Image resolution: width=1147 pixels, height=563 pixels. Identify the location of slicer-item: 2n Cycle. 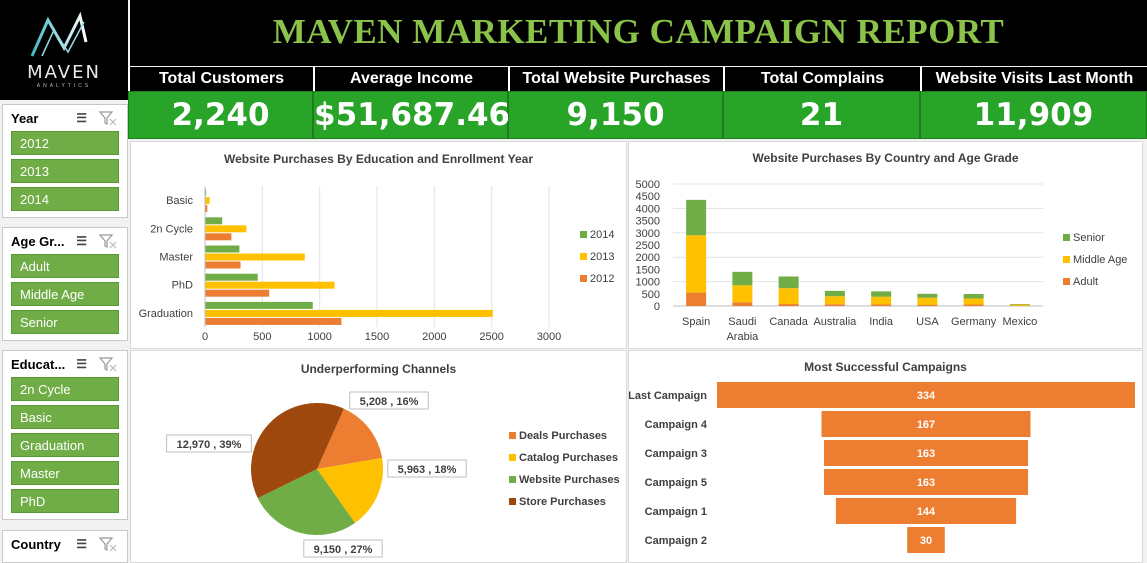
(65, 389).